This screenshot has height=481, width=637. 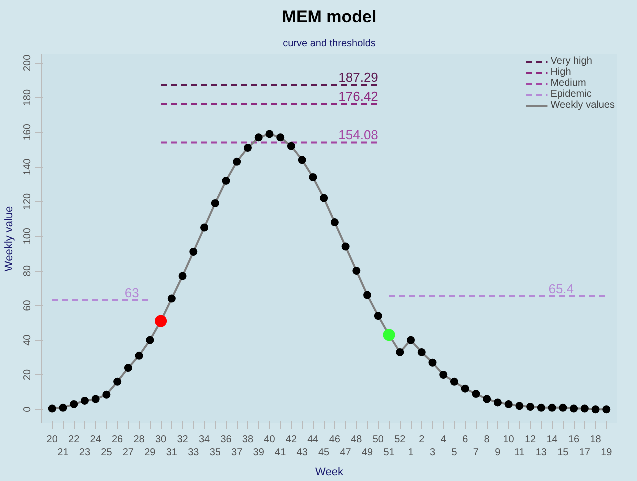 What do you see at coordinates (498, 453) in the screenshot?
I see `x-tick-label: 9` at bounding box center [498, 453].